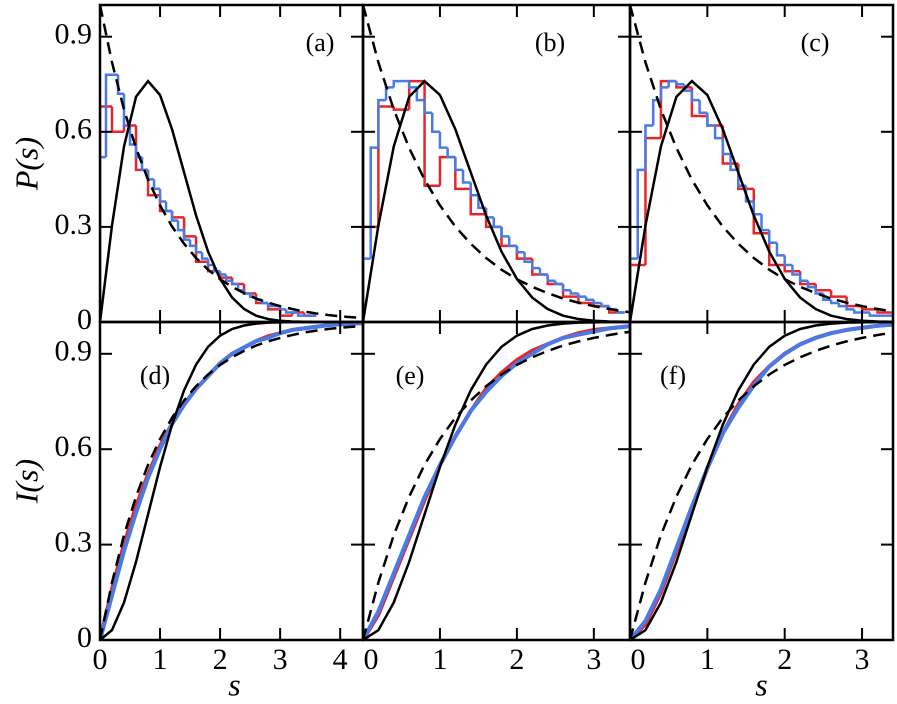  What do you see at coordinates (84, 319) in the screenshot?
I see `y-tick-label: 0` at bounding box center [84, 319].